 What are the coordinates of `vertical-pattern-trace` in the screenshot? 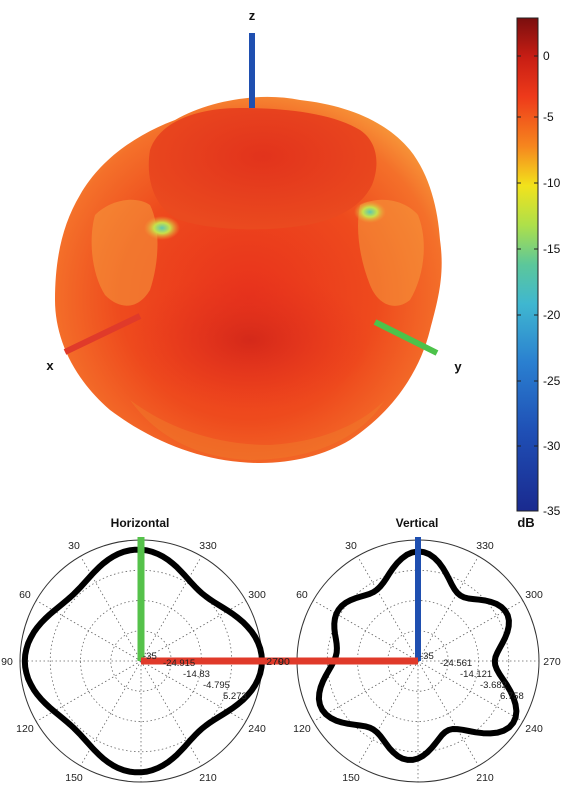 It's located at (417, 655).